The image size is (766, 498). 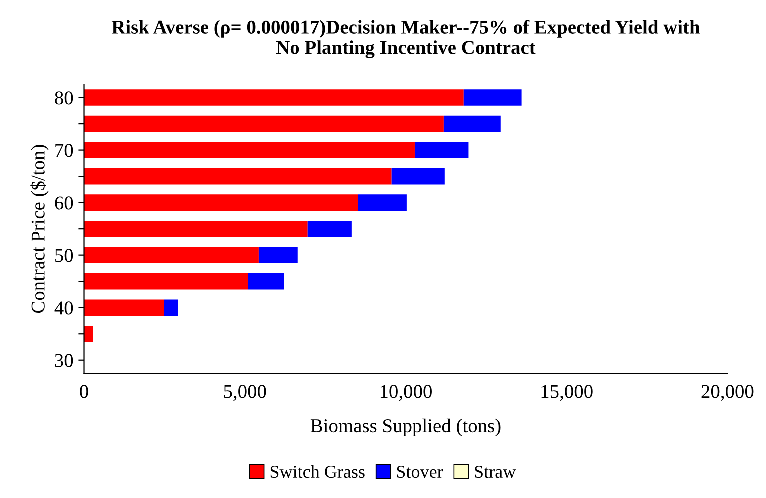 I want to click on x-tick-label: 5,000, so click(x=245, y=393).